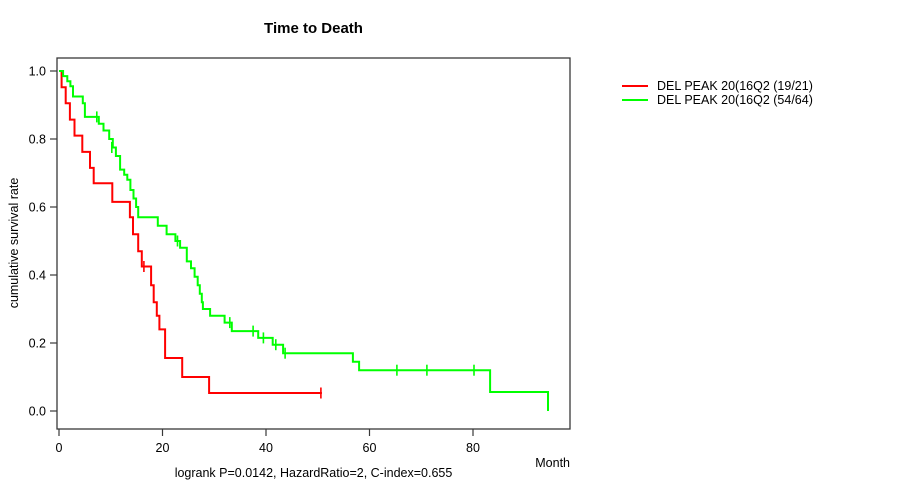 The width and height of the screenshot is (900, 500). I want to click on legend-label-green: DEL PEAK 20(16Q2 (54/64), so click(735, 100).